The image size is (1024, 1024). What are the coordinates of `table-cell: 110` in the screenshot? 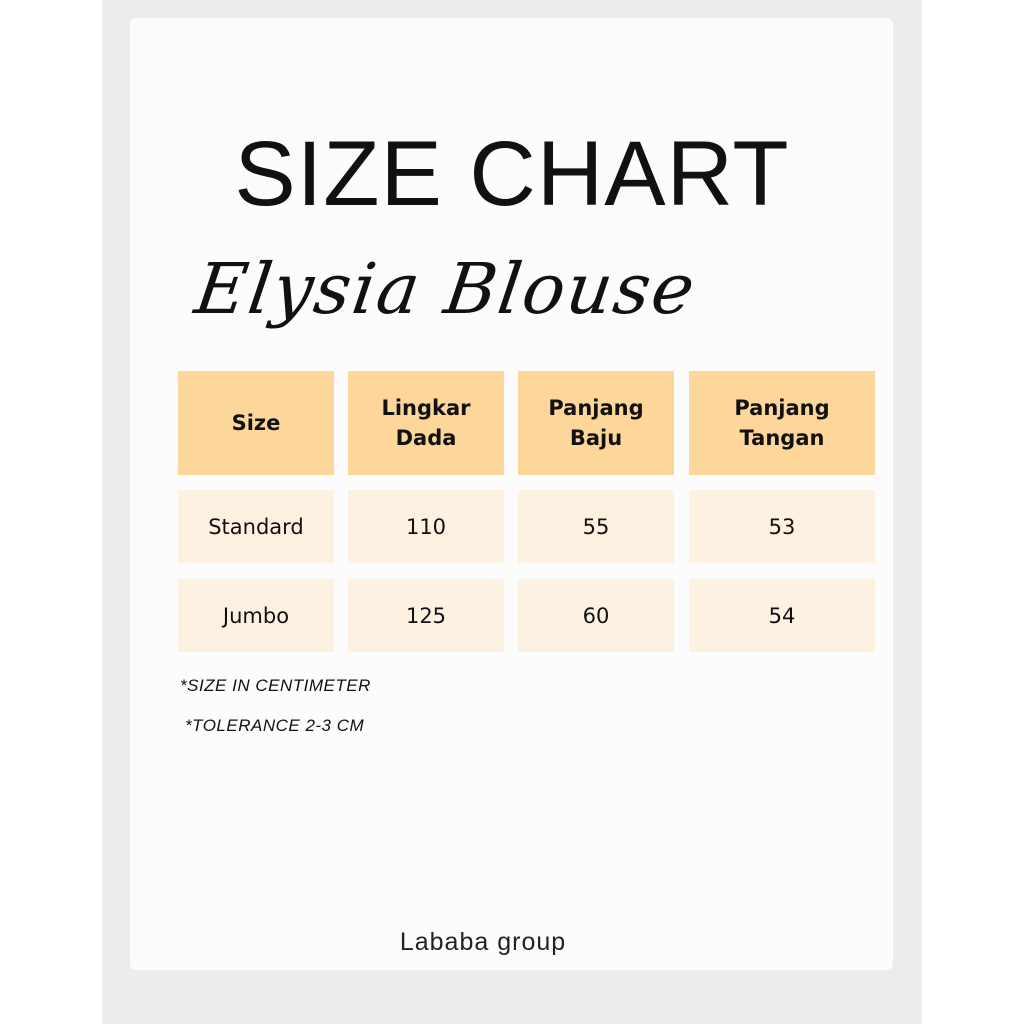 It's located at (426, 526).